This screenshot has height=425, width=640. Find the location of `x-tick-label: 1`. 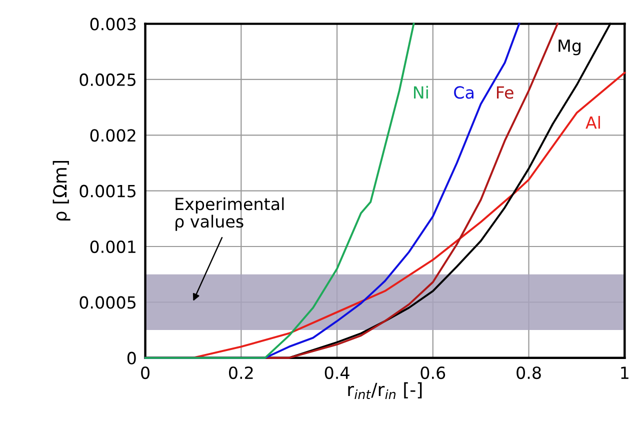

x-tick-label: 1 is located at coordinates (624, 372).